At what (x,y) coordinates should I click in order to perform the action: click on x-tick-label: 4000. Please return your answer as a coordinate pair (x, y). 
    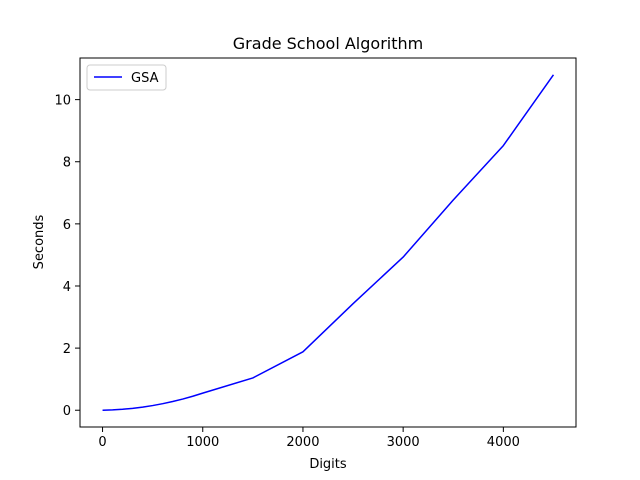
    Looking at the image, I should click on (503, 442).